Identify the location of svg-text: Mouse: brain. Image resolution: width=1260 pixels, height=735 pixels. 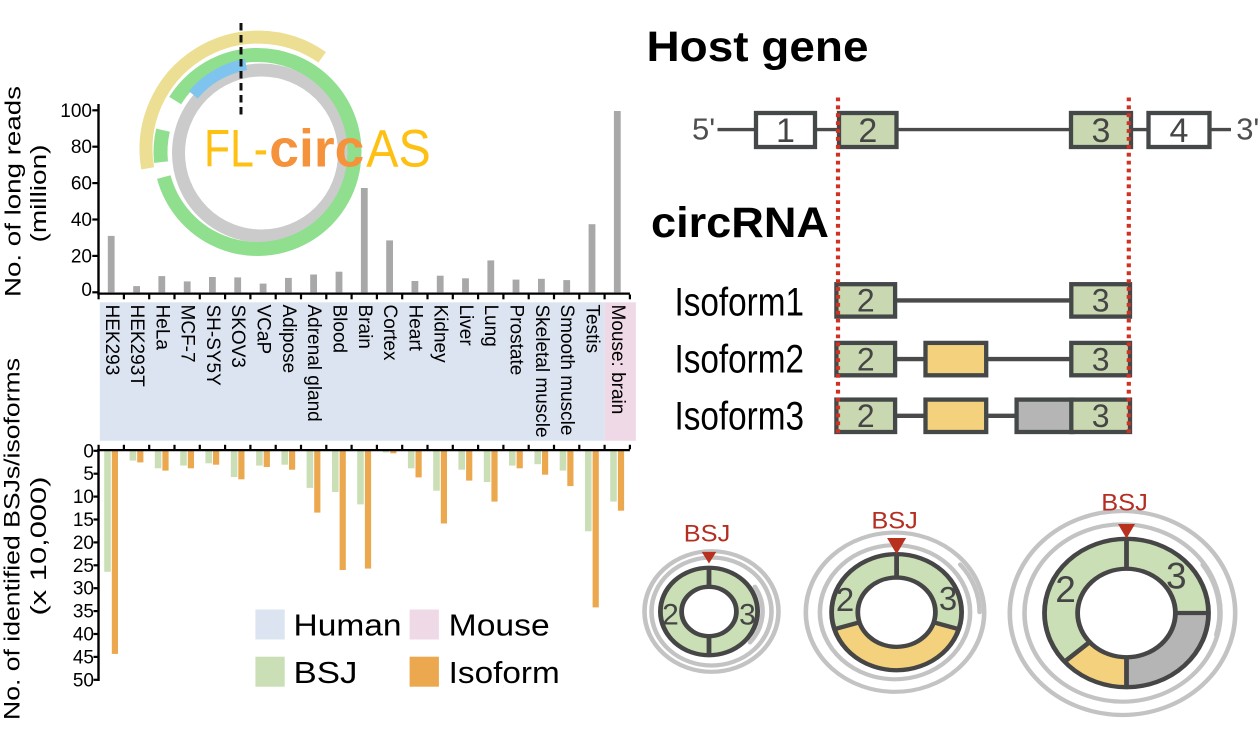
(617, 360).